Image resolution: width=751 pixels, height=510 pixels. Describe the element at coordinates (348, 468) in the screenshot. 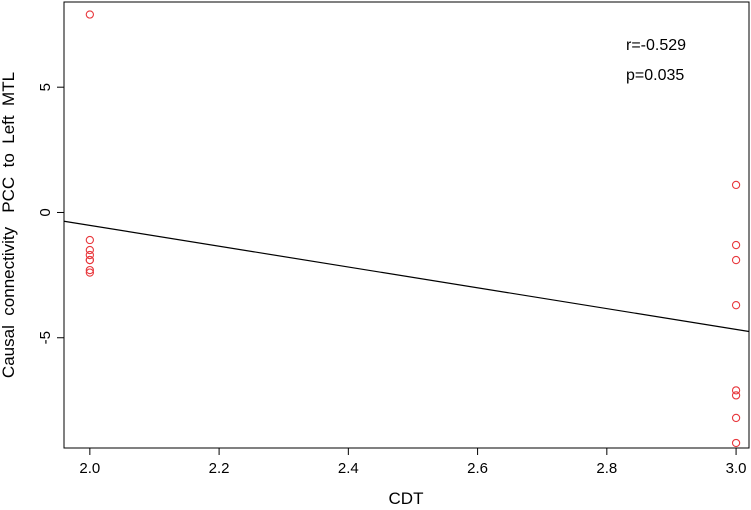

I see `x-tick-label: 2.4` at that location.